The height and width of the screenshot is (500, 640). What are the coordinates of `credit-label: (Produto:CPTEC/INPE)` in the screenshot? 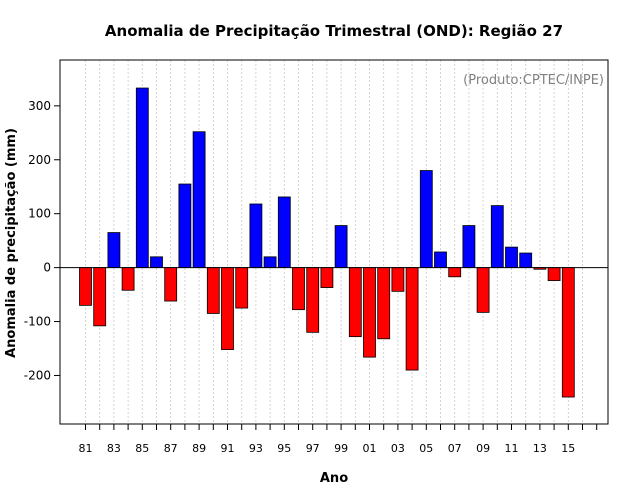 It's located at (533, 80).